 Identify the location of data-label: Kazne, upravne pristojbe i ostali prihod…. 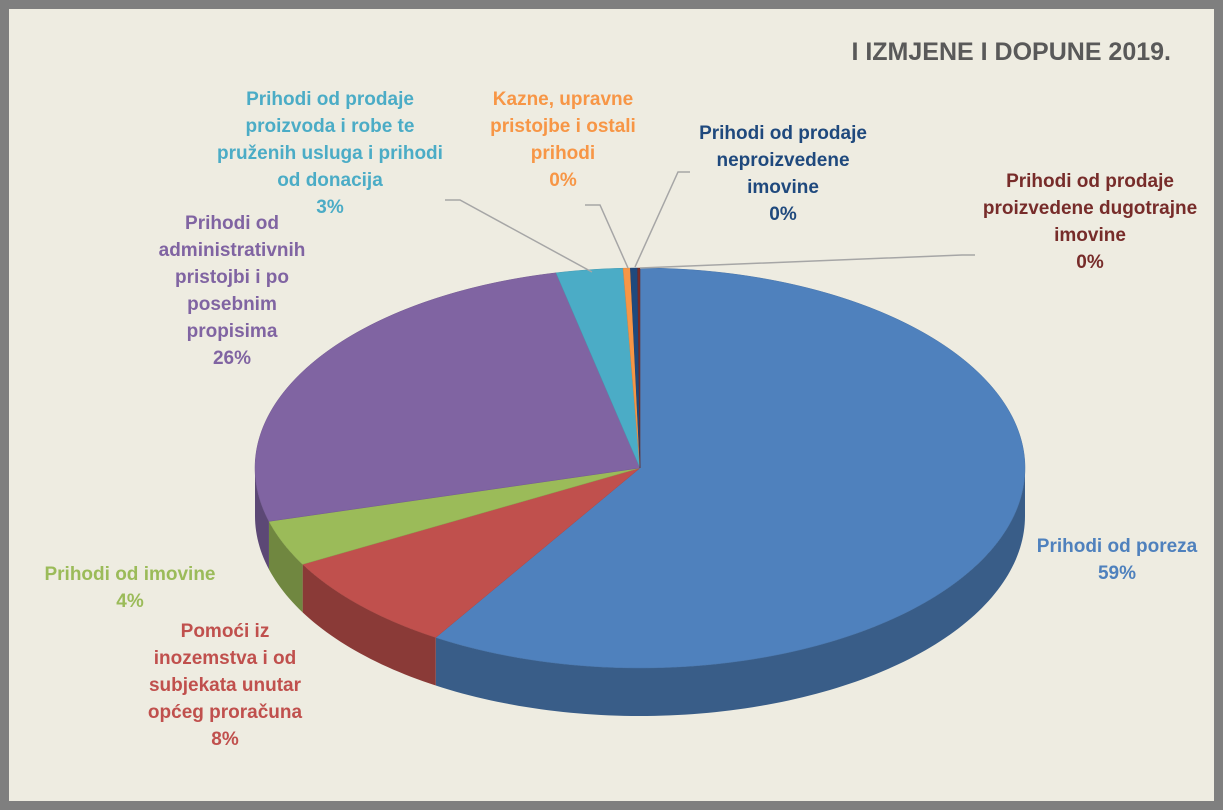
(563, 140).